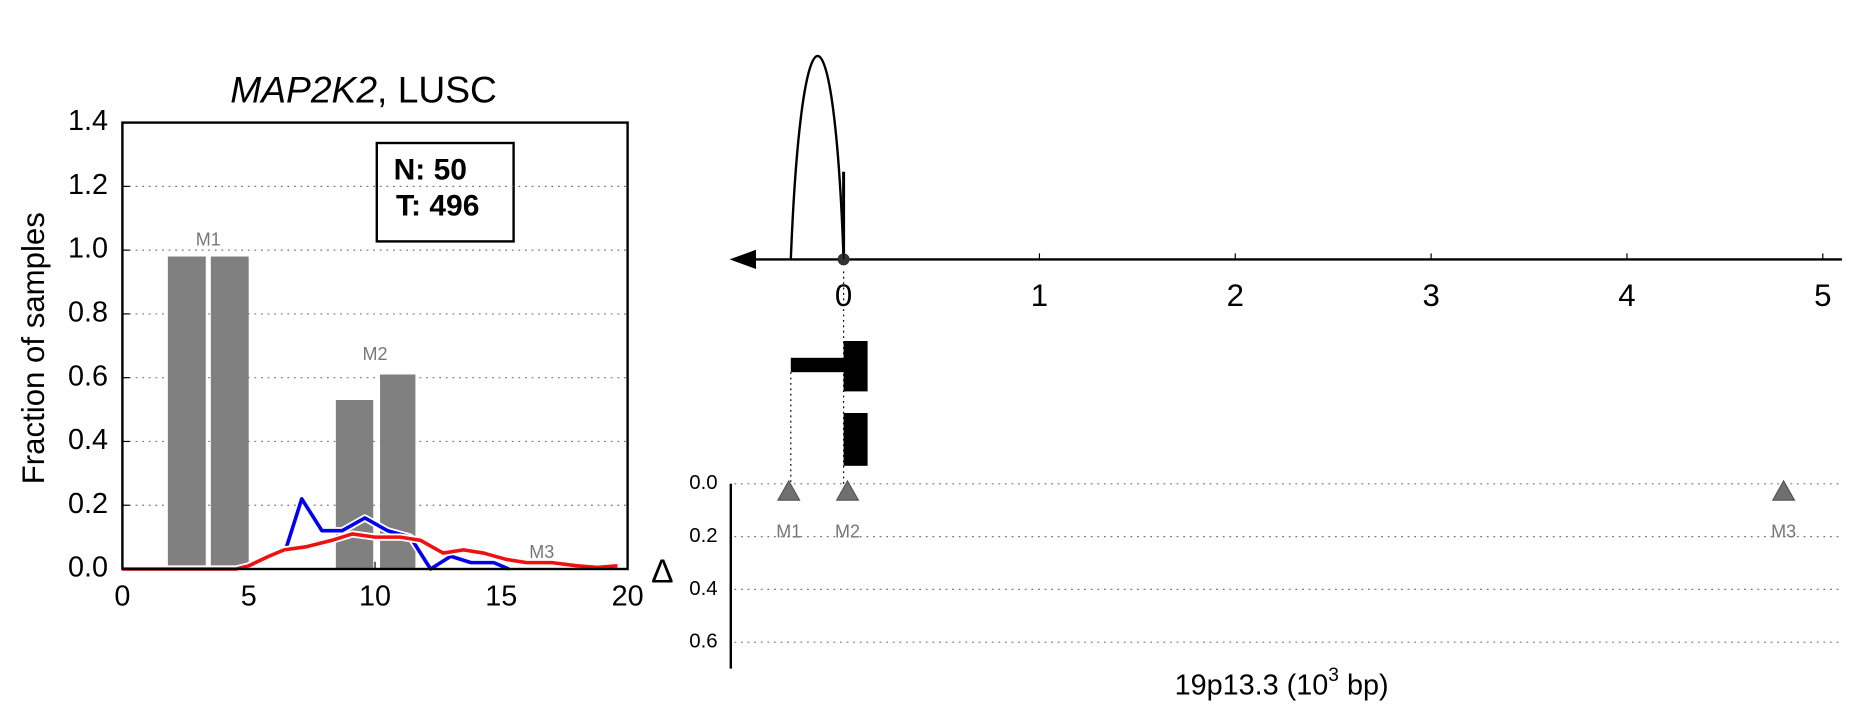 Image resolution: width=1866 pixels, height=718 pixels. I want to click on x-label-part: bp), so click(1364, 685).